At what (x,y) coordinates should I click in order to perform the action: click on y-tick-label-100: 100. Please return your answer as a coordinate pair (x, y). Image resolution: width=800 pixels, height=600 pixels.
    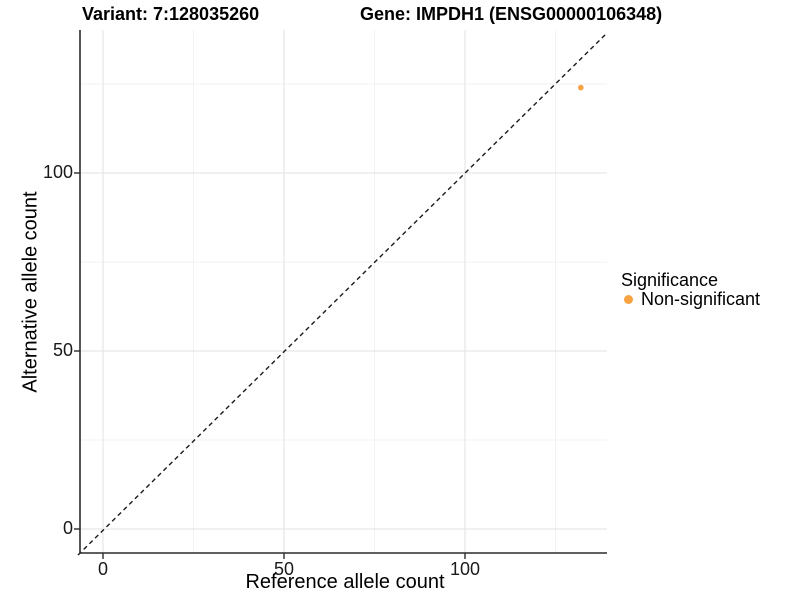
    Looking at the image, I should click on (57, 172).